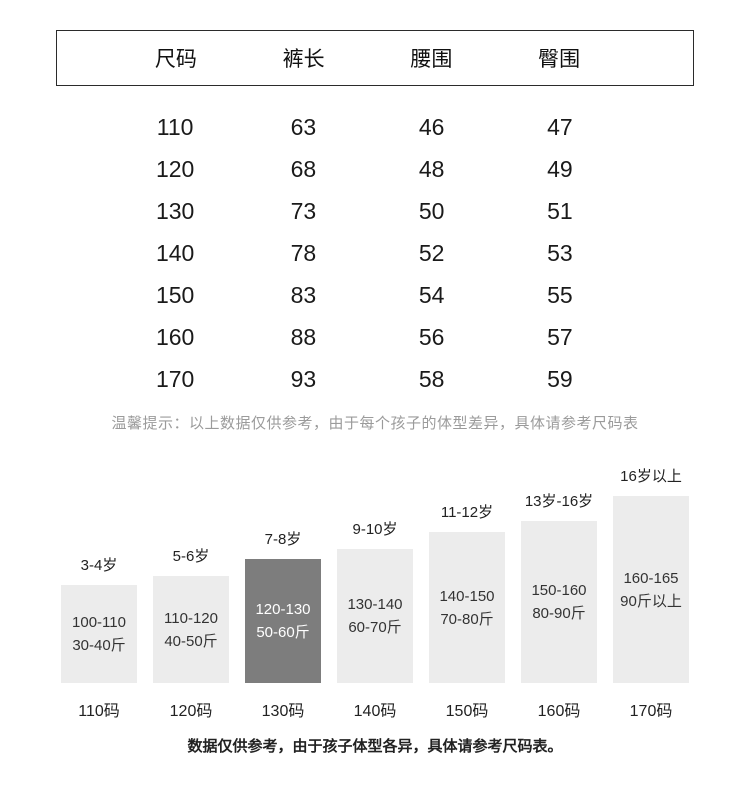 This screenshot has height=791, width=750. I want to click on chart-footer-note: 数据仅供参考，由于孩子体型各异，具体请参考尺码表。, so click(375, 746).